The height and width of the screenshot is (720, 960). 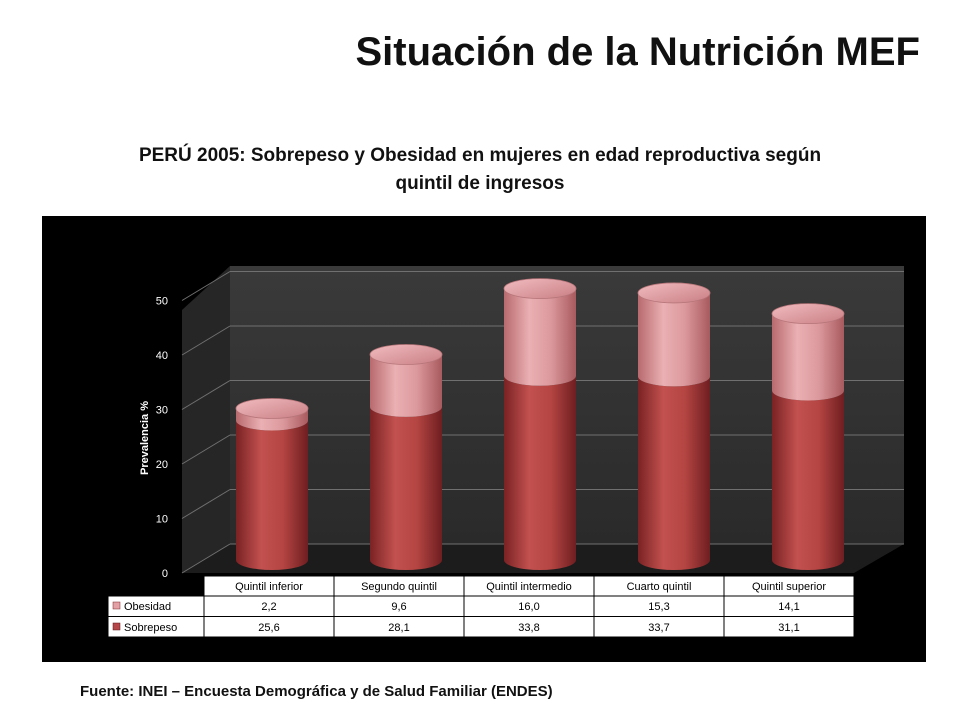 What do you see at coordinates (206, 419) in the screenshot?
I see `chart-side-wall` at bounding box center [206, 419].